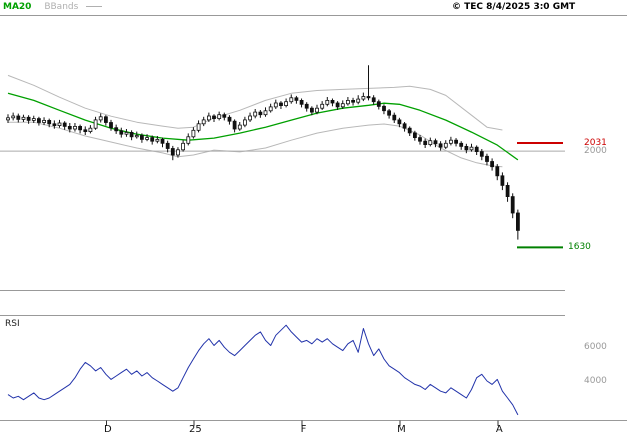 The image size is (627, 440). What do you see at coordinates (107, 429) in the screenshot?
I see `x-axis-tick-label: D` at bounding box center [107, 429].